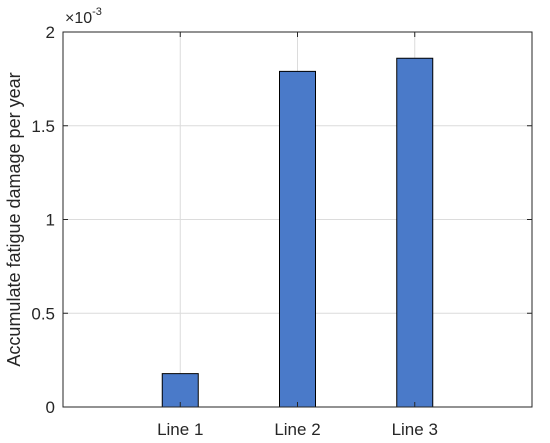 The image size is (550, 443). Describe the element at coordinates (97, 12) in the screenshot. I see `y-exponent-power: -3` at that location.